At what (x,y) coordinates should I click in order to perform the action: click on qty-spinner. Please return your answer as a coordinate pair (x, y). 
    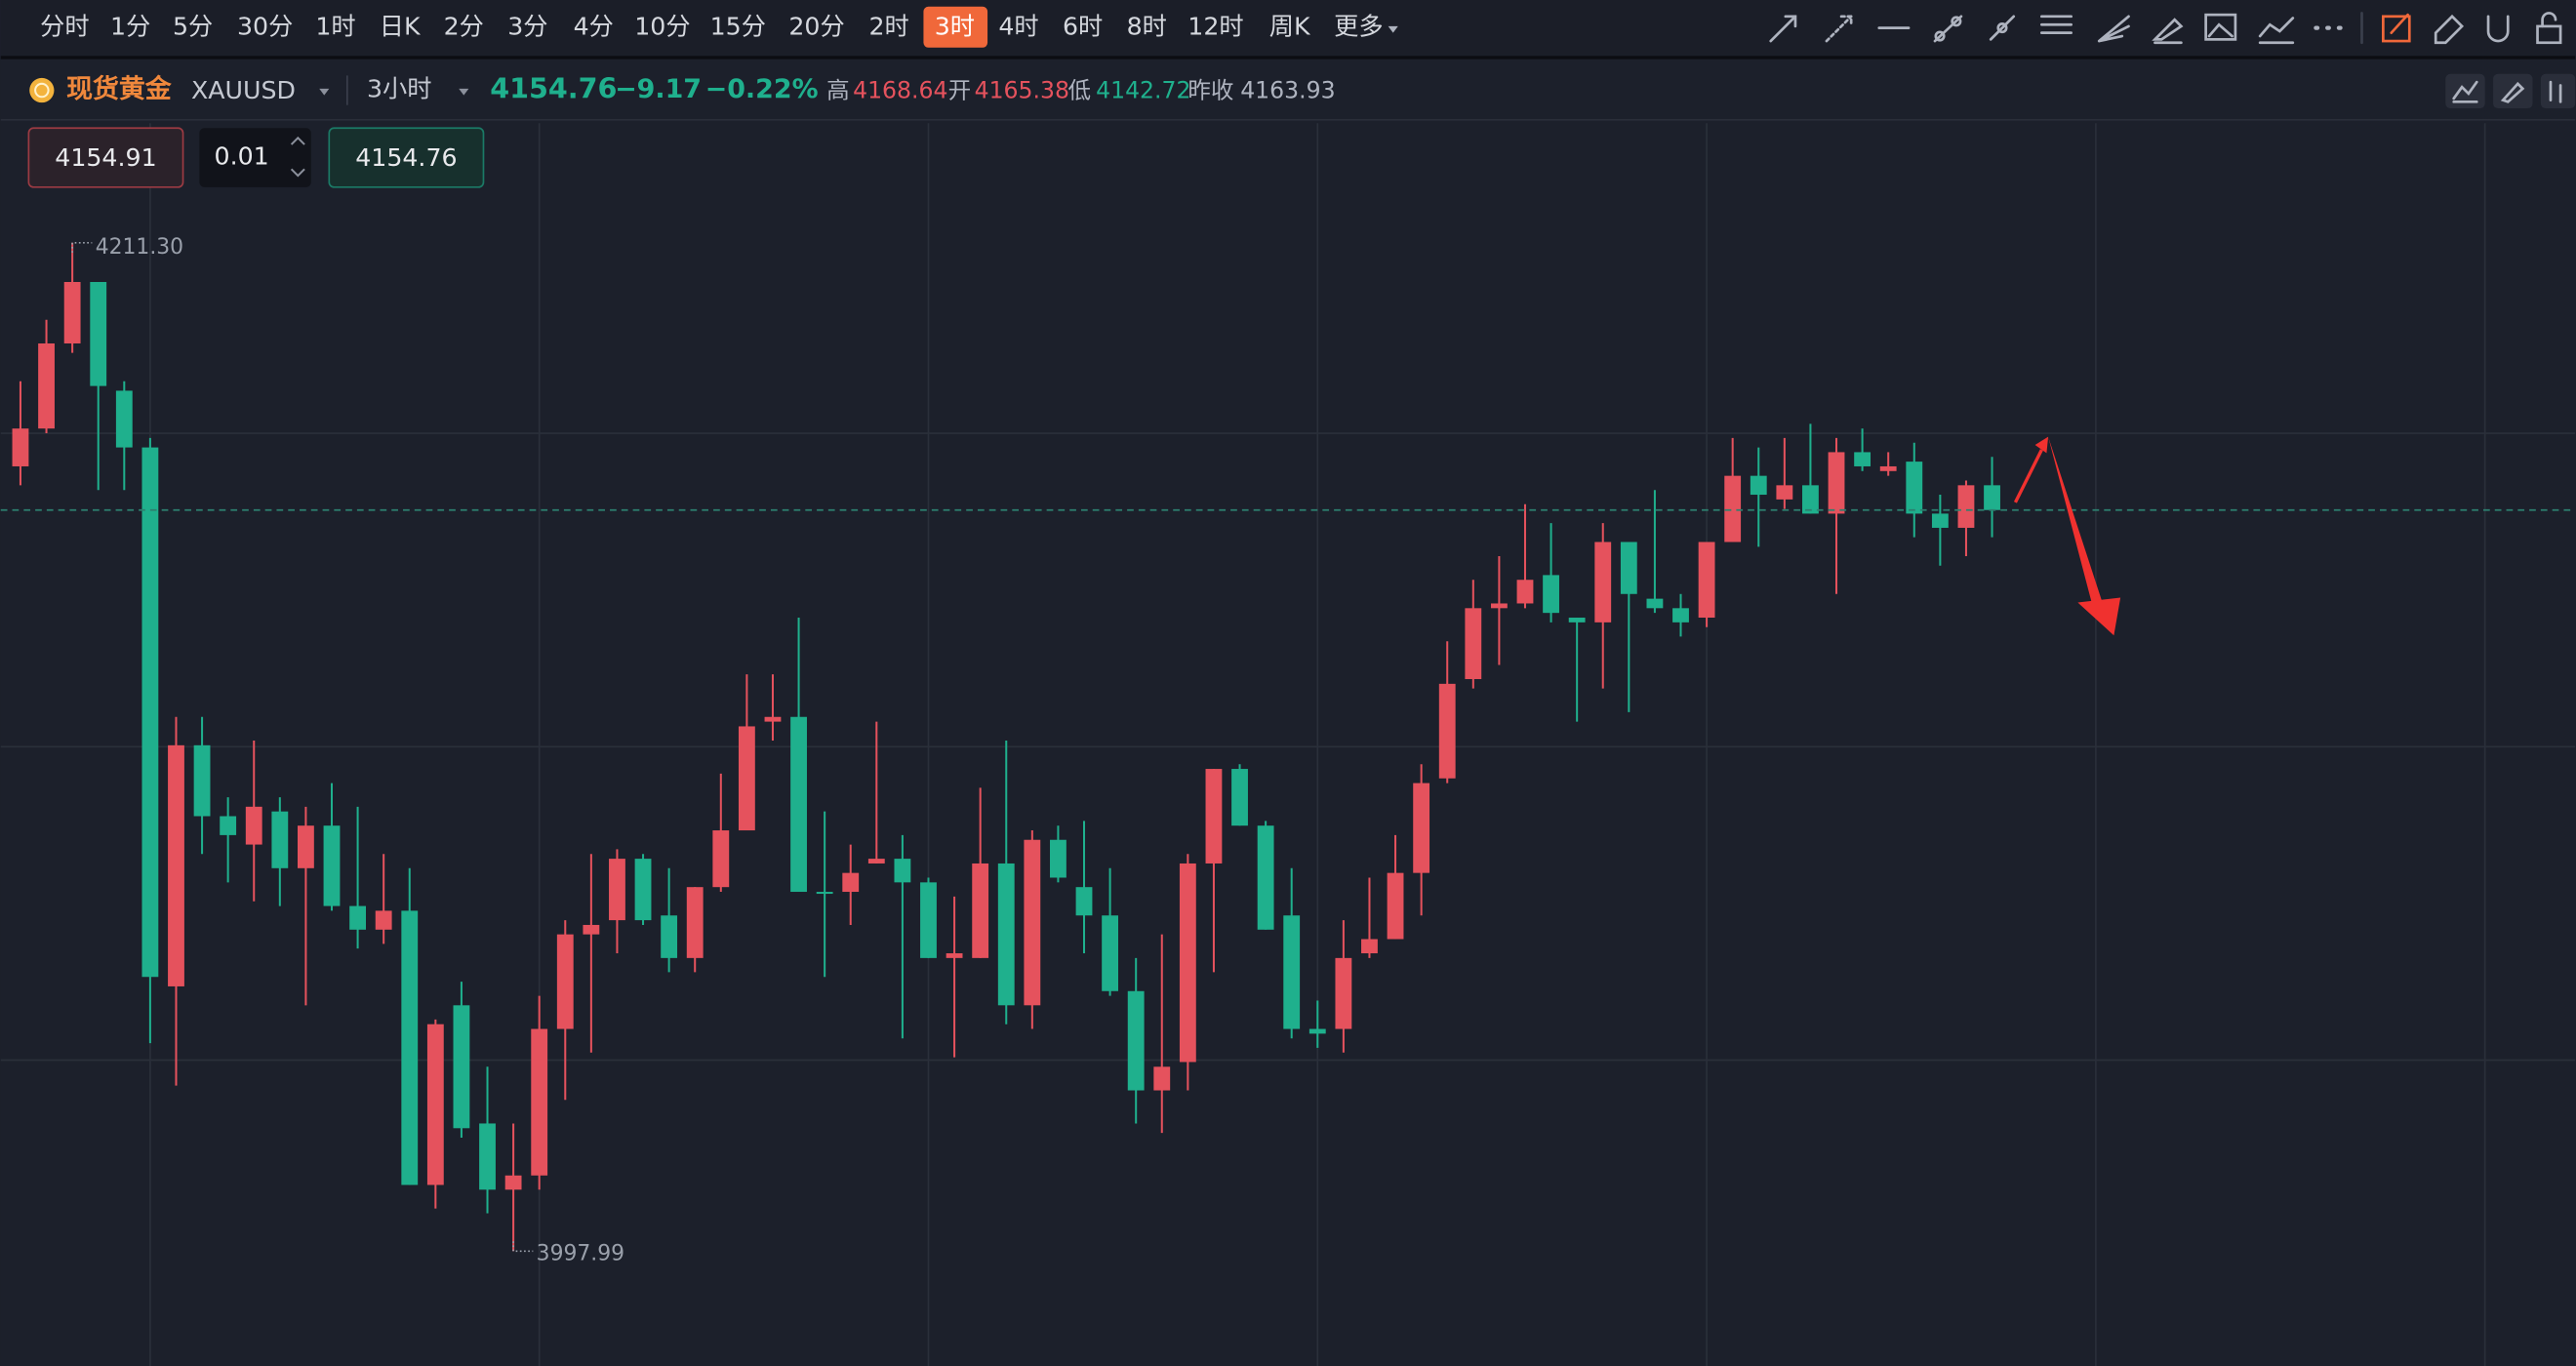
    Looking at the image, I should click on (297, 157).